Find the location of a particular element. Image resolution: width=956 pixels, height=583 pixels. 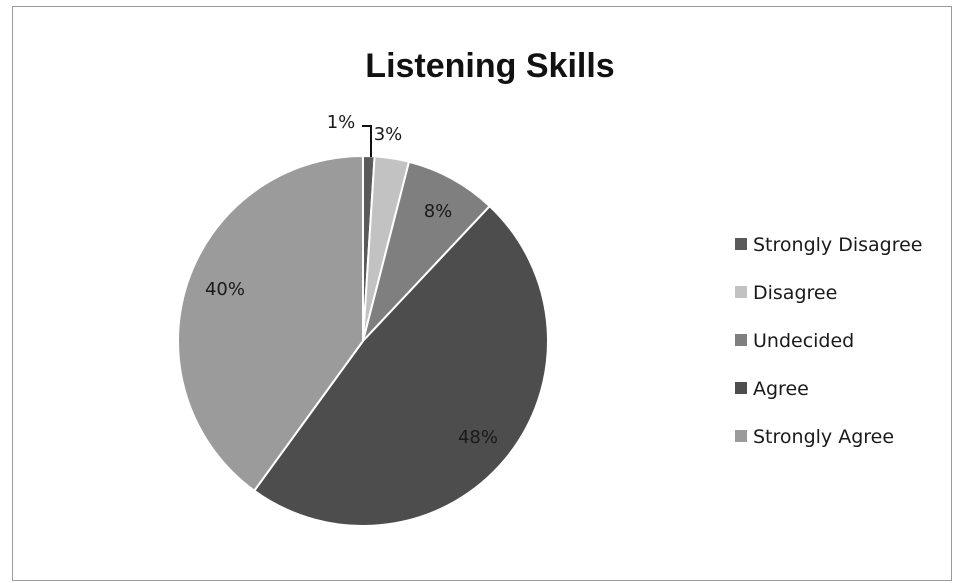

data-label-agree: 48% is located at coordinates (478, 437).